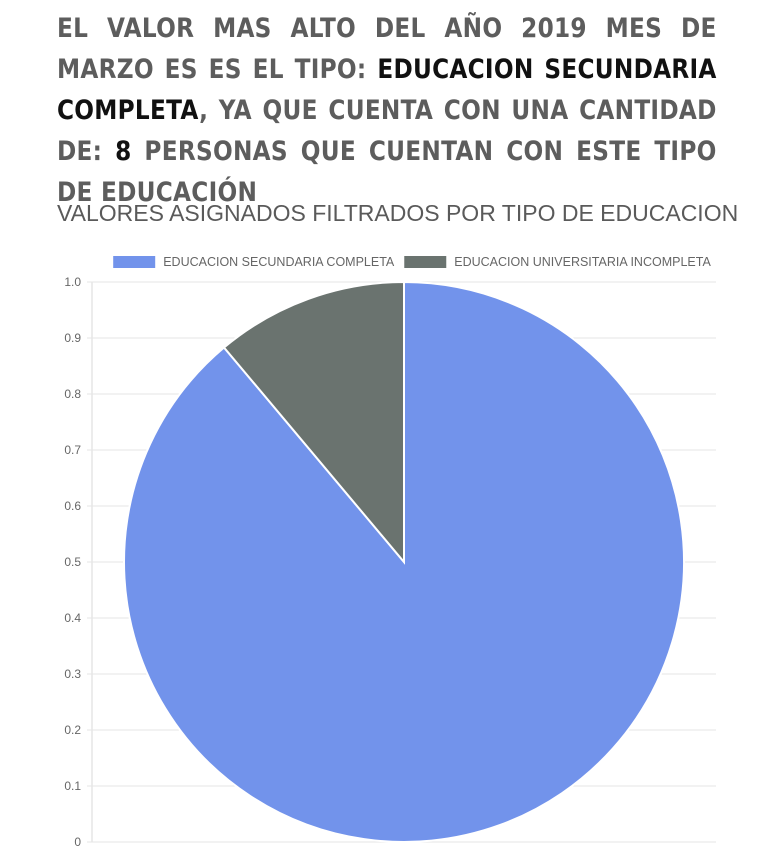 The width and height of the screenshot is (761, 868). I want to click on y-tick-label: 0.5, so click(72, 562).